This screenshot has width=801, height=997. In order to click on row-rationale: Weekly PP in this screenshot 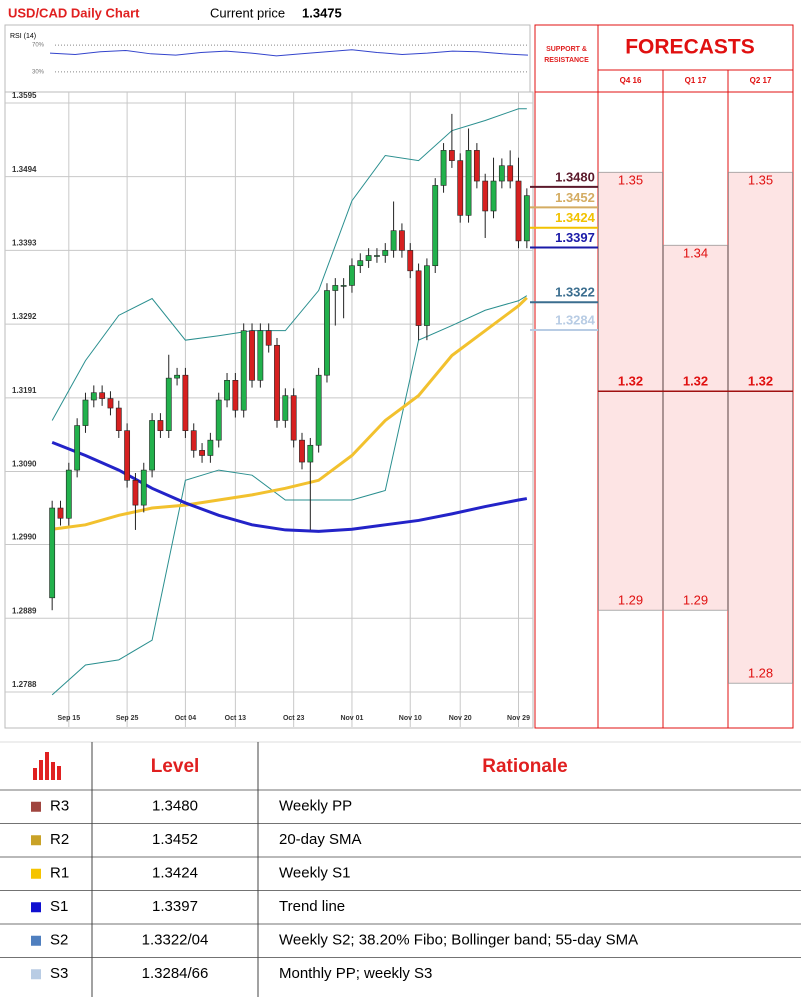, I will do `click(315, 806)`.